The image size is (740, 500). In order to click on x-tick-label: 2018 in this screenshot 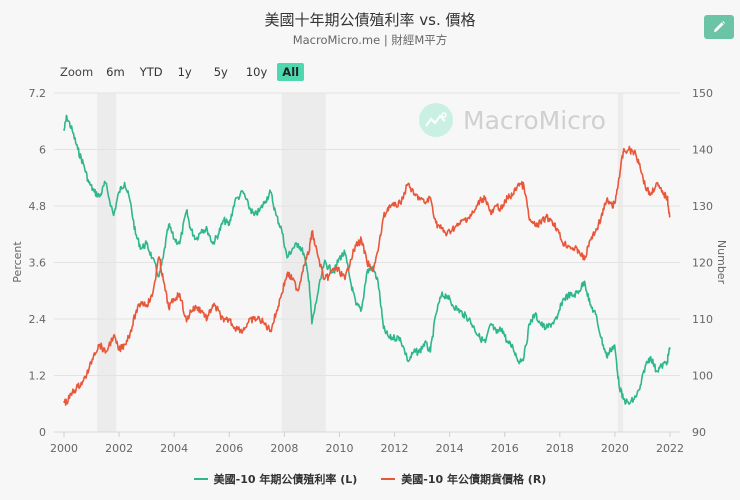, I will do `click(560, 448)`.